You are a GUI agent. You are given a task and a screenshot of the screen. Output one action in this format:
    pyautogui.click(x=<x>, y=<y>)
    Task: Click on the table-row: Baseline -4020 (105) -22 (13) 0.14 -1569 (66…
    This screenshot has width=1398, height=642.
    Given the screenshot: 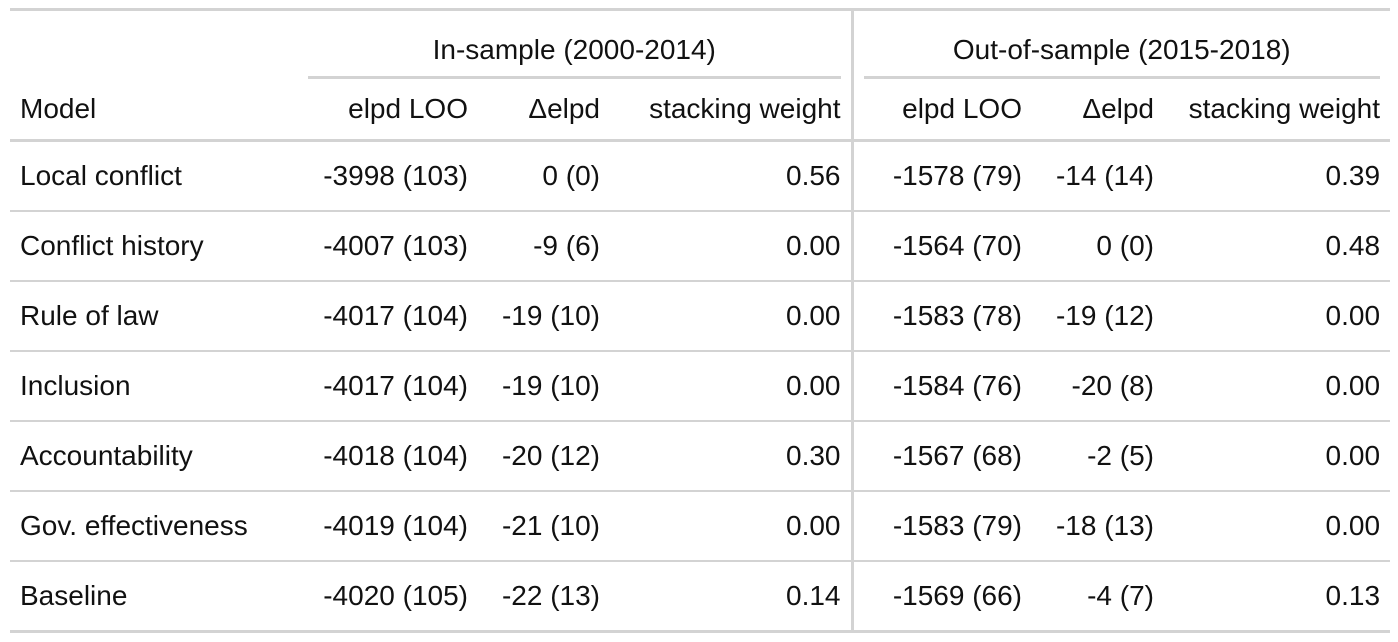 What is the action you would take?
    pyautogui.click(x=700, y=596)
    